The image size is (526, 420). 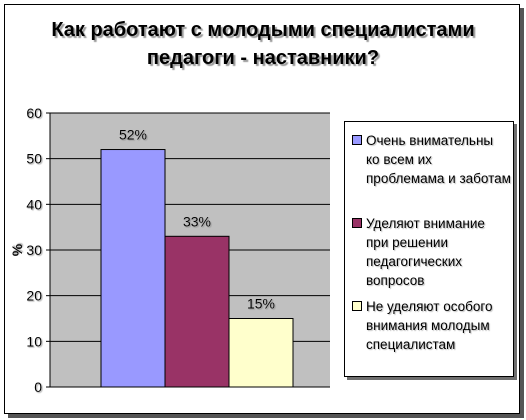 I want to click on data-labels: 52% 33% 15%, so click(x=197, y=219).